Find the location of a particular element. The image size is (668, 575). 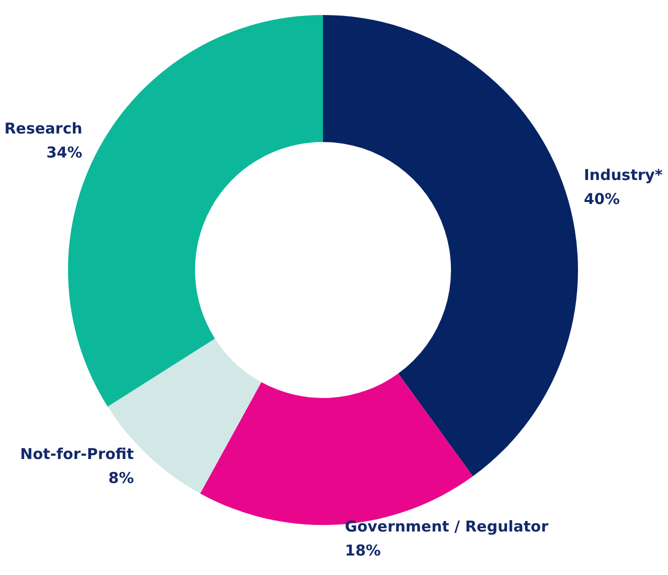

data-label: 34% is located at coordinates (64, 152).